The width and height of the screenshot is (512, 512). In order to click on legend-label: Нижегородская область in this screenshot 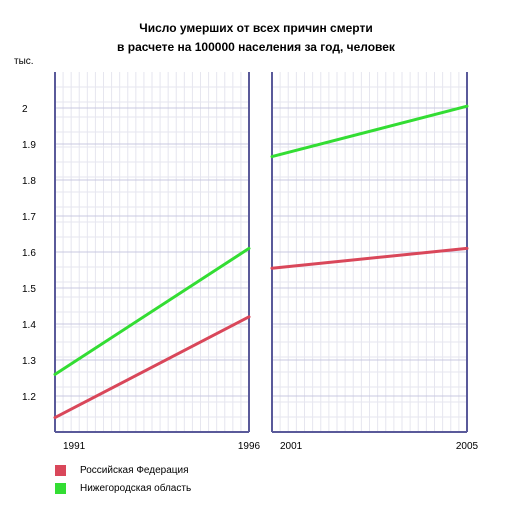, I will do `click(136, 488)`.